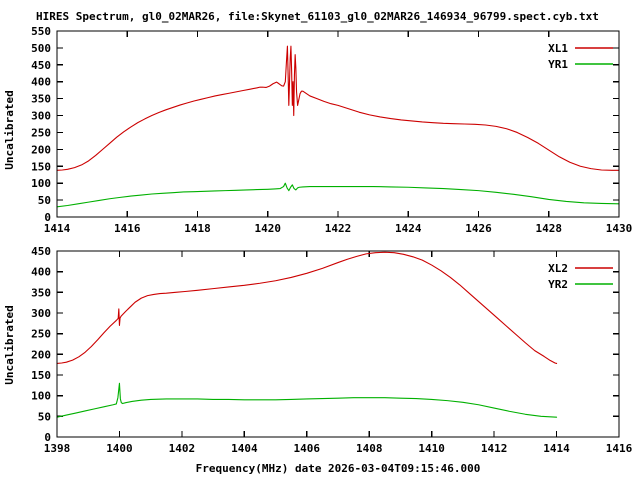 This screenshot has width=640, height=480. What do you see at coordinates (197, 228) in the screenshot?
I see `x-tick-label: 1418` at bounding box center [197, 228].